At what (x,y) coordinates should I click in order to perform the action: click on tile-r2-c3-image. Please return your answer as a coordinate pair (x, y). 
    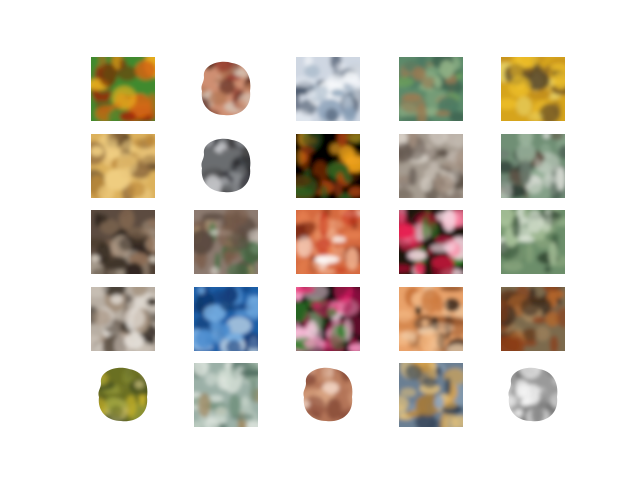
    Looking at the image, I should click on (328, 166).